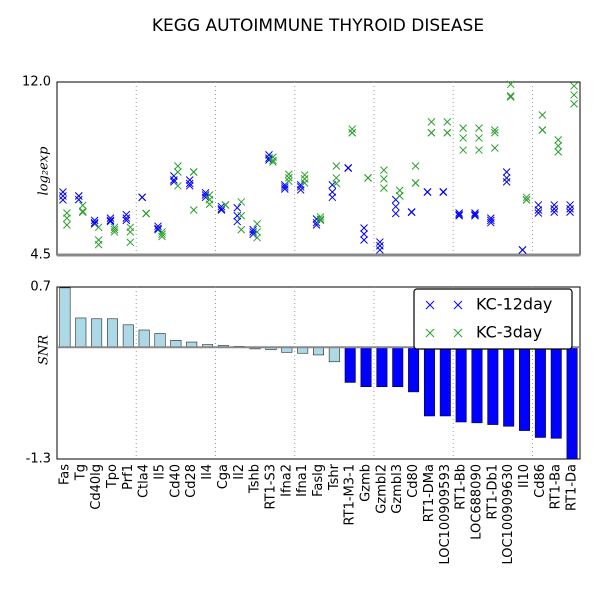 The height and width of the screenshot is (600, 604). I want to click on x-tick-label: Tshr, so click(334, 477).